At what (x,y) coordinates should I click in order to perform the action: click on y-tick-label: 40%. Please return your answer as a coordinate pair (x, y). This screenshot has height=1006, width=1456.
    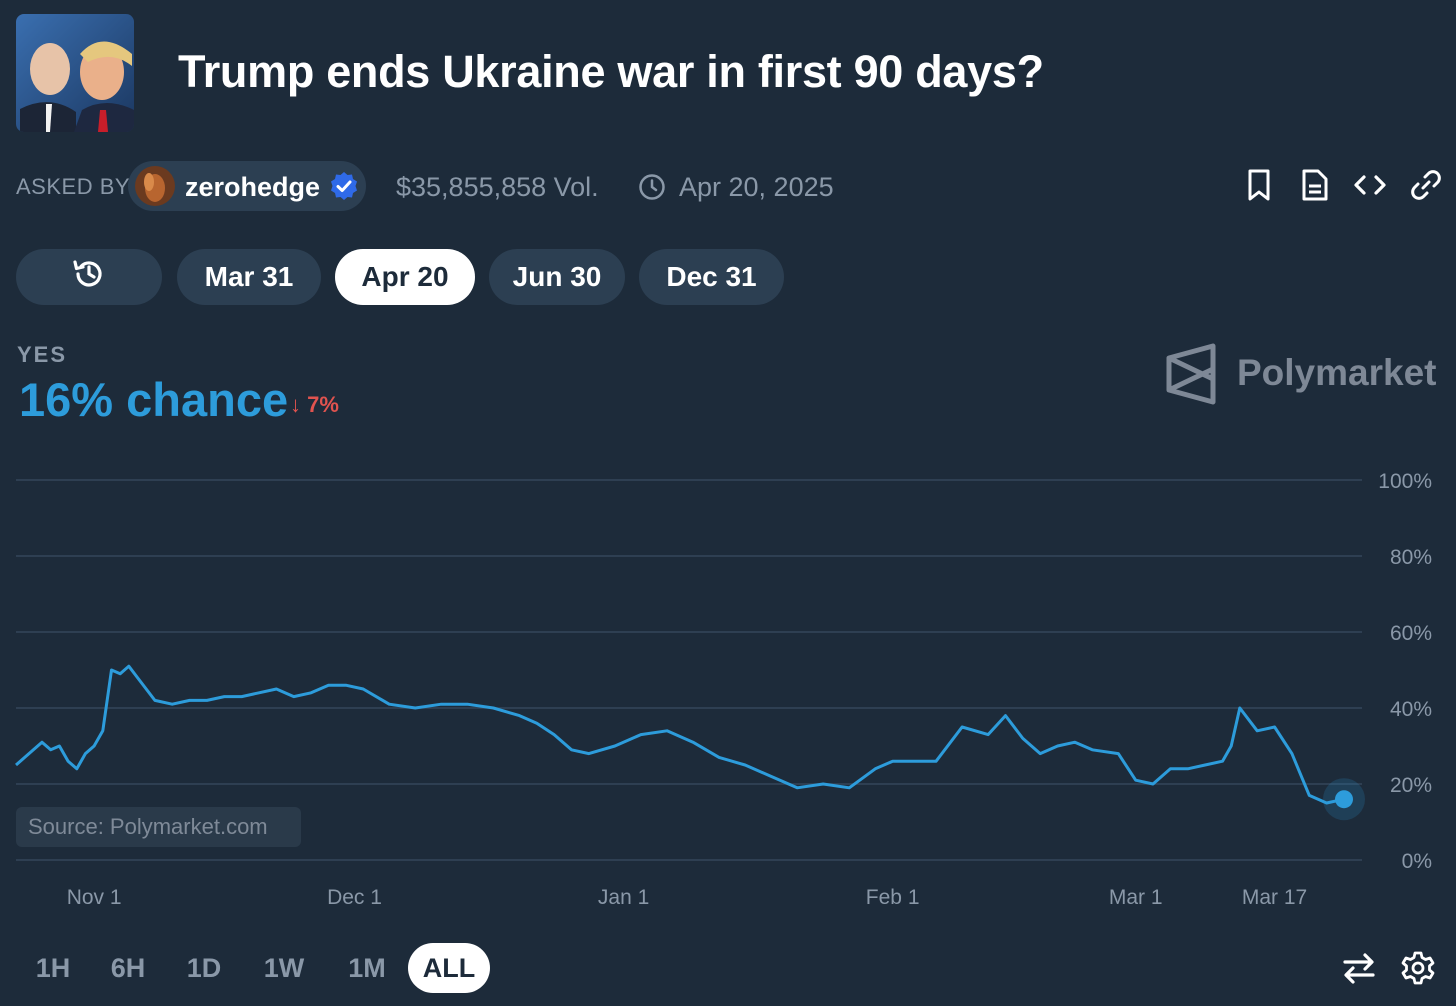
    Looking at the image, I should click on (1411, 709).